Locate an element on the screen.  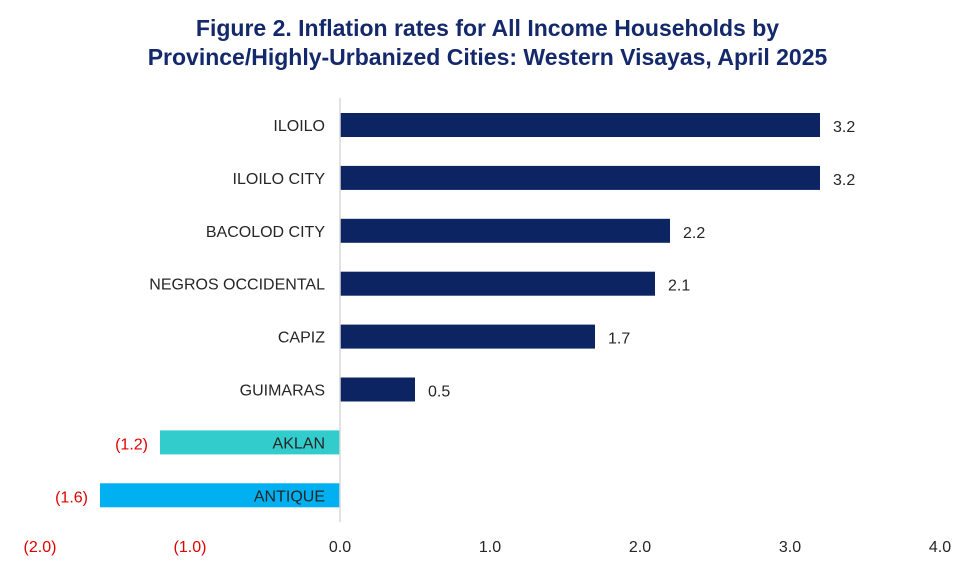
x-tick-label: 1.0 is located at coordinates (490, 547).